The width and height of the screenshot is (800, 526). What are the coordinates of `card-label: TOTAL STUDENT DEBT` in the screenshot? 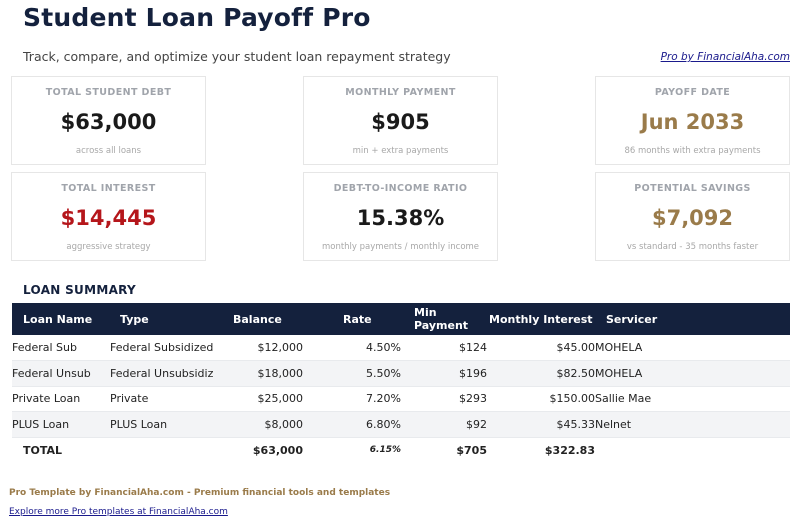 It's located at (108, 92).